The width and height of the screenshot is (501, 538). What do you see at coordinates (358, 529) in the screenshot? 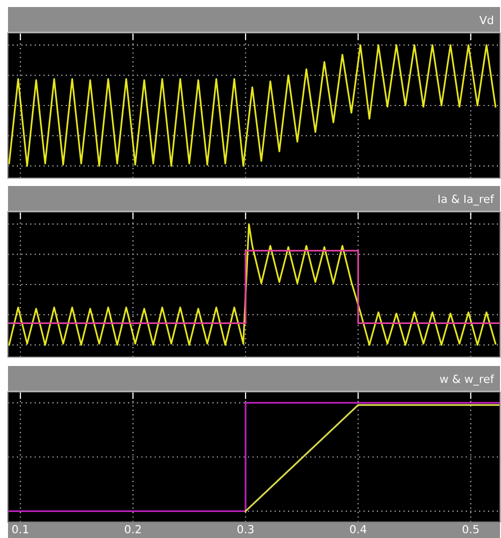
I see `x-tick-label: 0.4` at bounding box center [358, 529].